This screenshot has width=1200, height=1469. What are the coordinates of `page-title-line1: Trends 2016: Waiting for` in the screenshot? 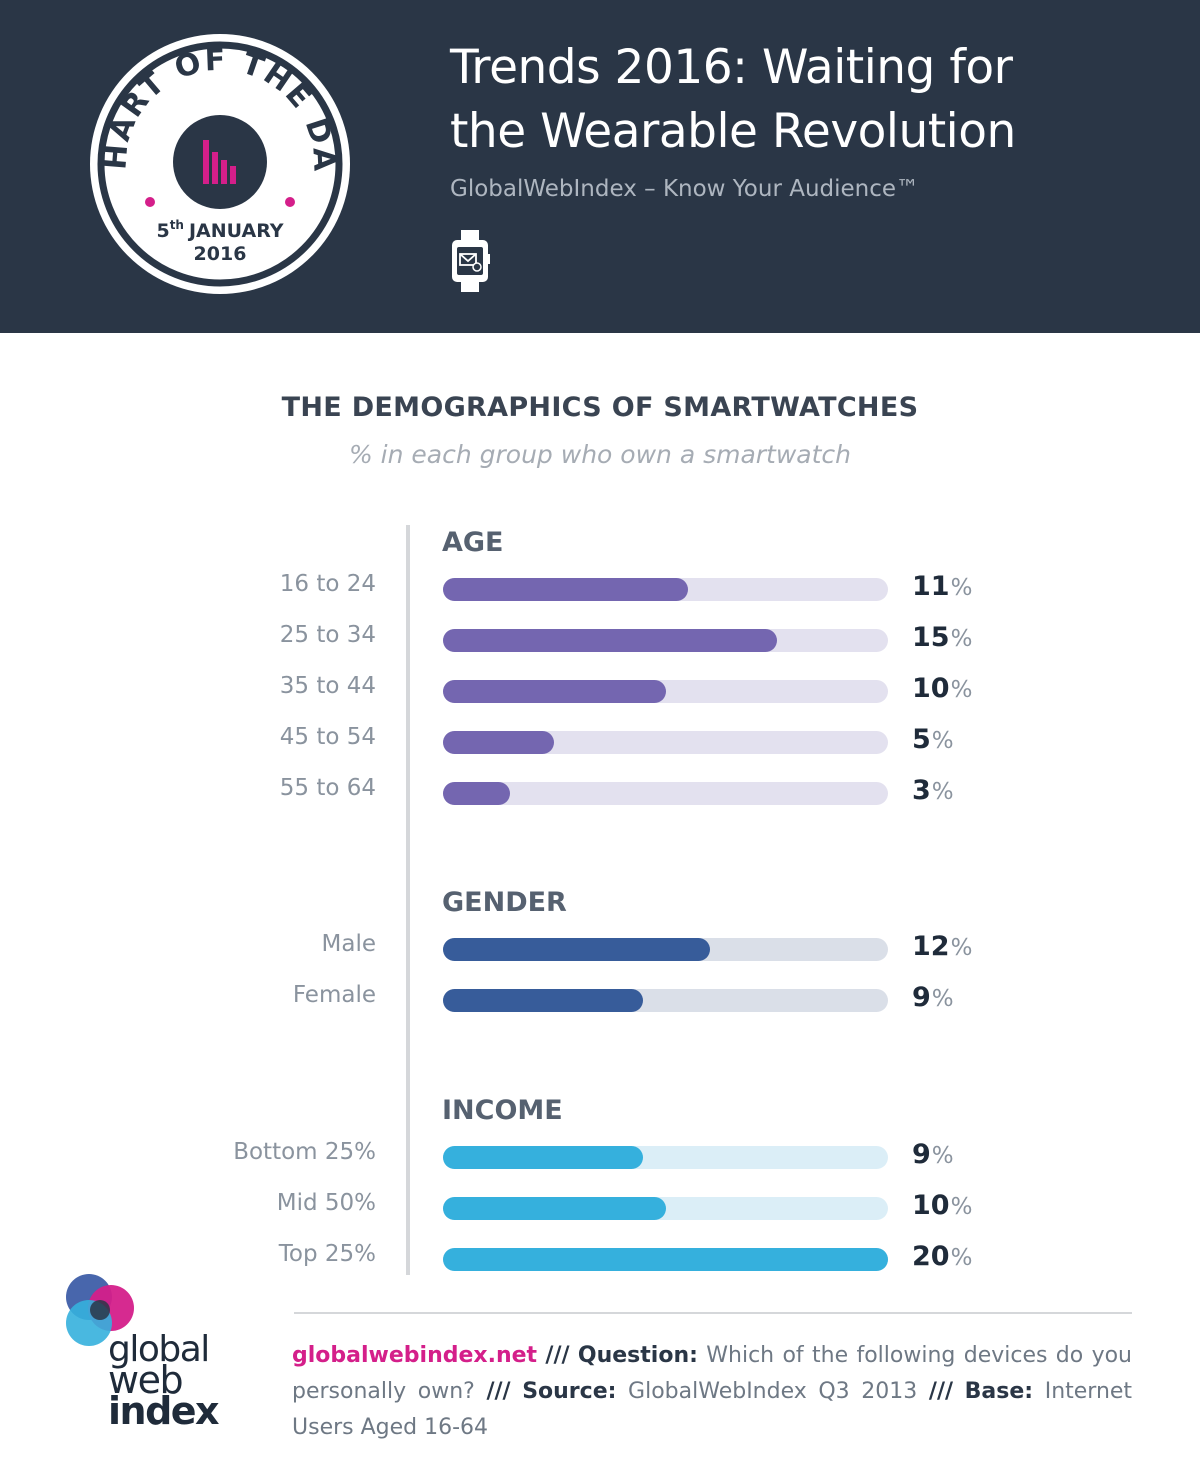 It's located at (731, 67).